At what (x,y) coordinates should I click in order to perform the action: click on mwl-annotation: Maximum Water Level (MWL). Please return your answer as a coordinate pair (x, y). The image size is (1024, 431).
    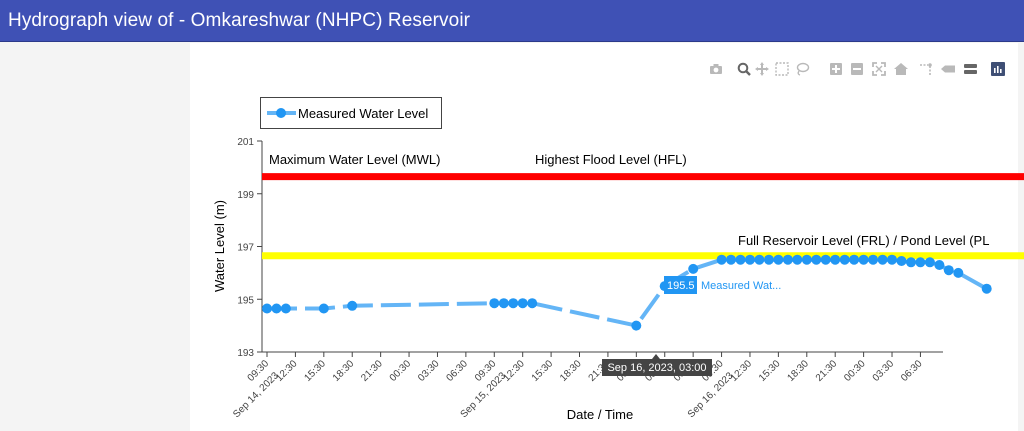
    Looking at the image, I should click on (354, 159).